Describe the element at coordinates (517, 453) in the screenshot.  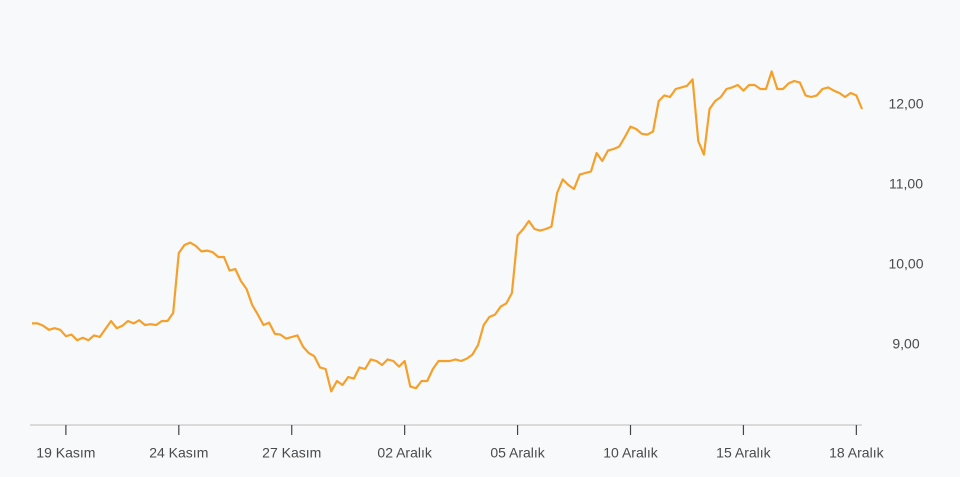
I see `x-tick-label: 05 Aralık` at that location.